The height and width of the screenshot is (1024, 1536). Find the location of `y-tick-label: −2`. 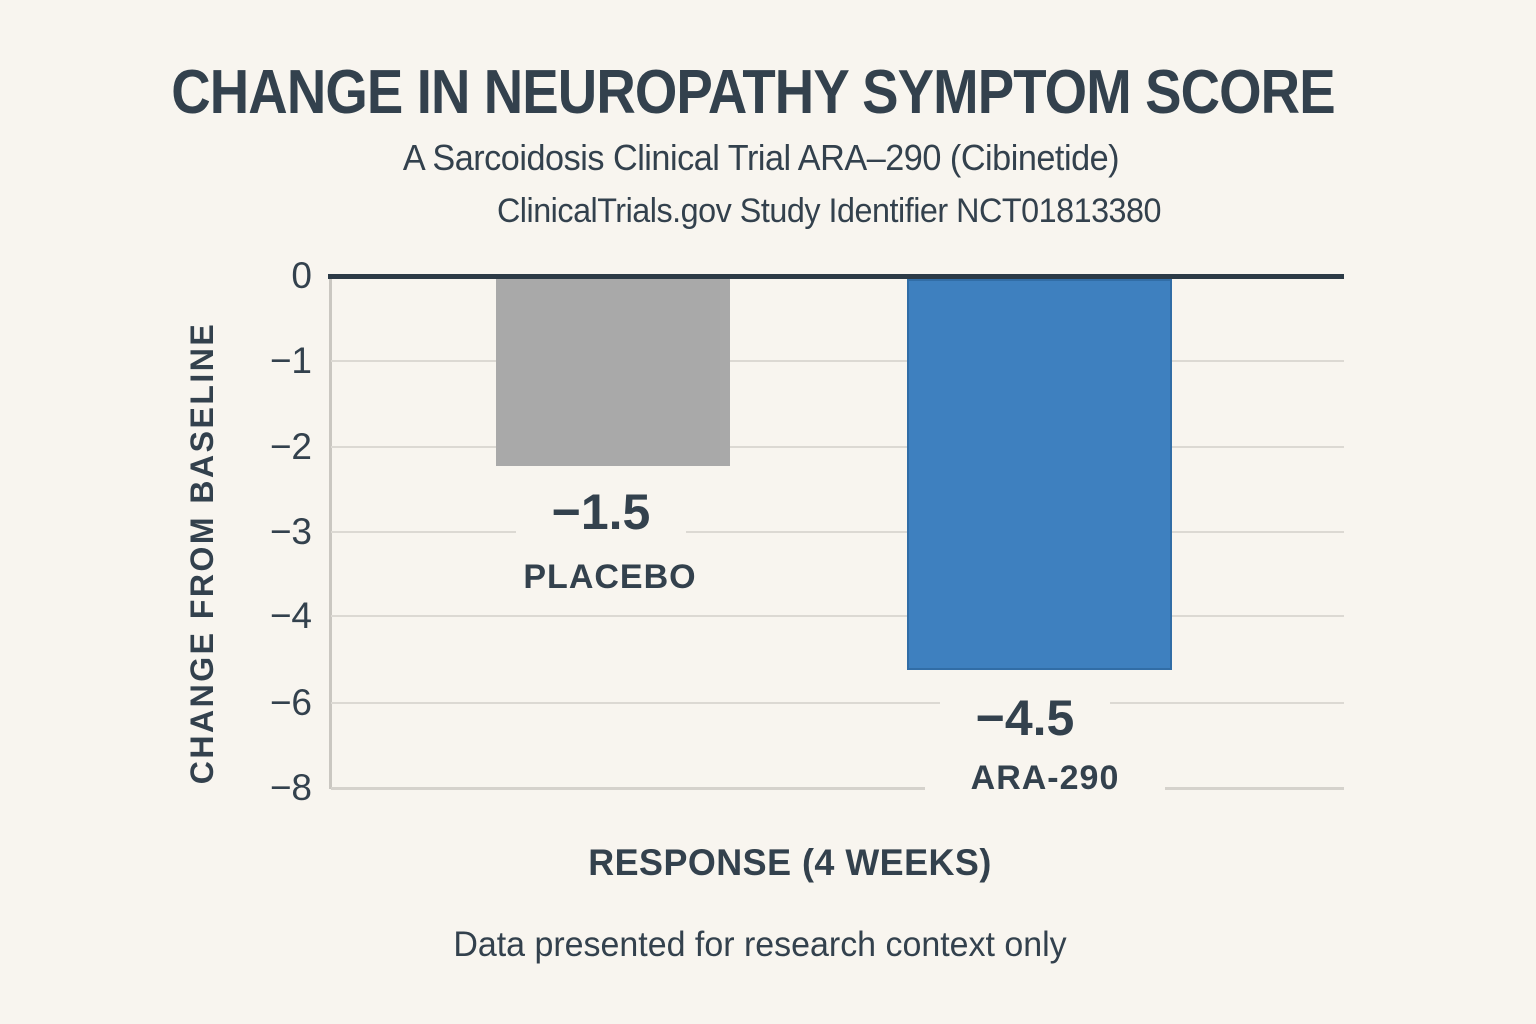

y-tick-label: −2 is located at coordinates (290, 446).